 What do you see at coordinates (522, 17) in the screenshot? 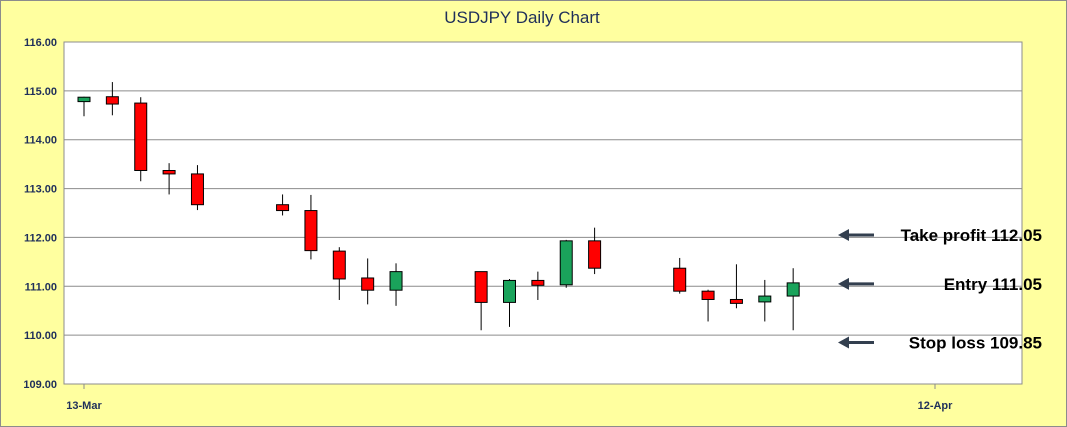
I see `chart-title: USDJPY Daily Chart` at bounding box center [522, 17].